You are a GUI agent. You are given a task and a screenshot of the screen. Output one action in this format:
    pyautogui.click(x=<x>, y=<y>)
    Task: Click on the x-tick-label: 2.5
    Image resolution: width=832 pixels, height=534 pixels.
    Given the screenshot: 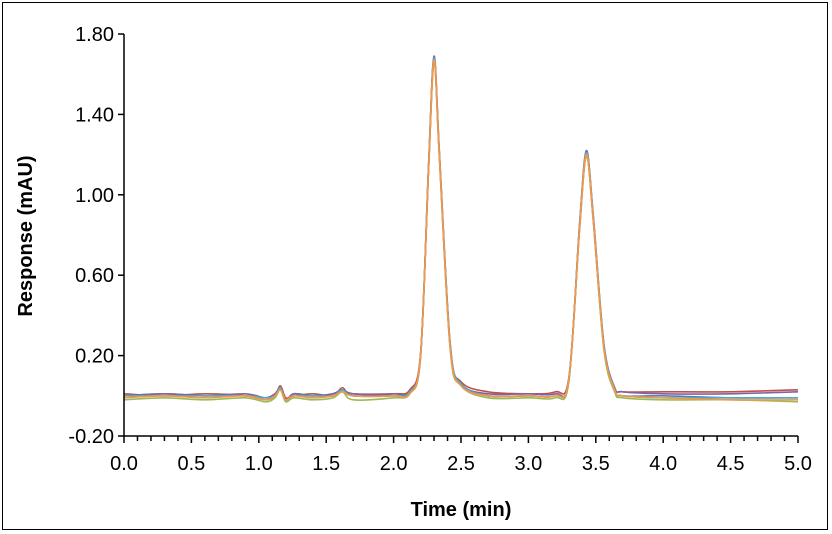 What is the action you would take?
    pyautogui.click(x=461, y=464)
    